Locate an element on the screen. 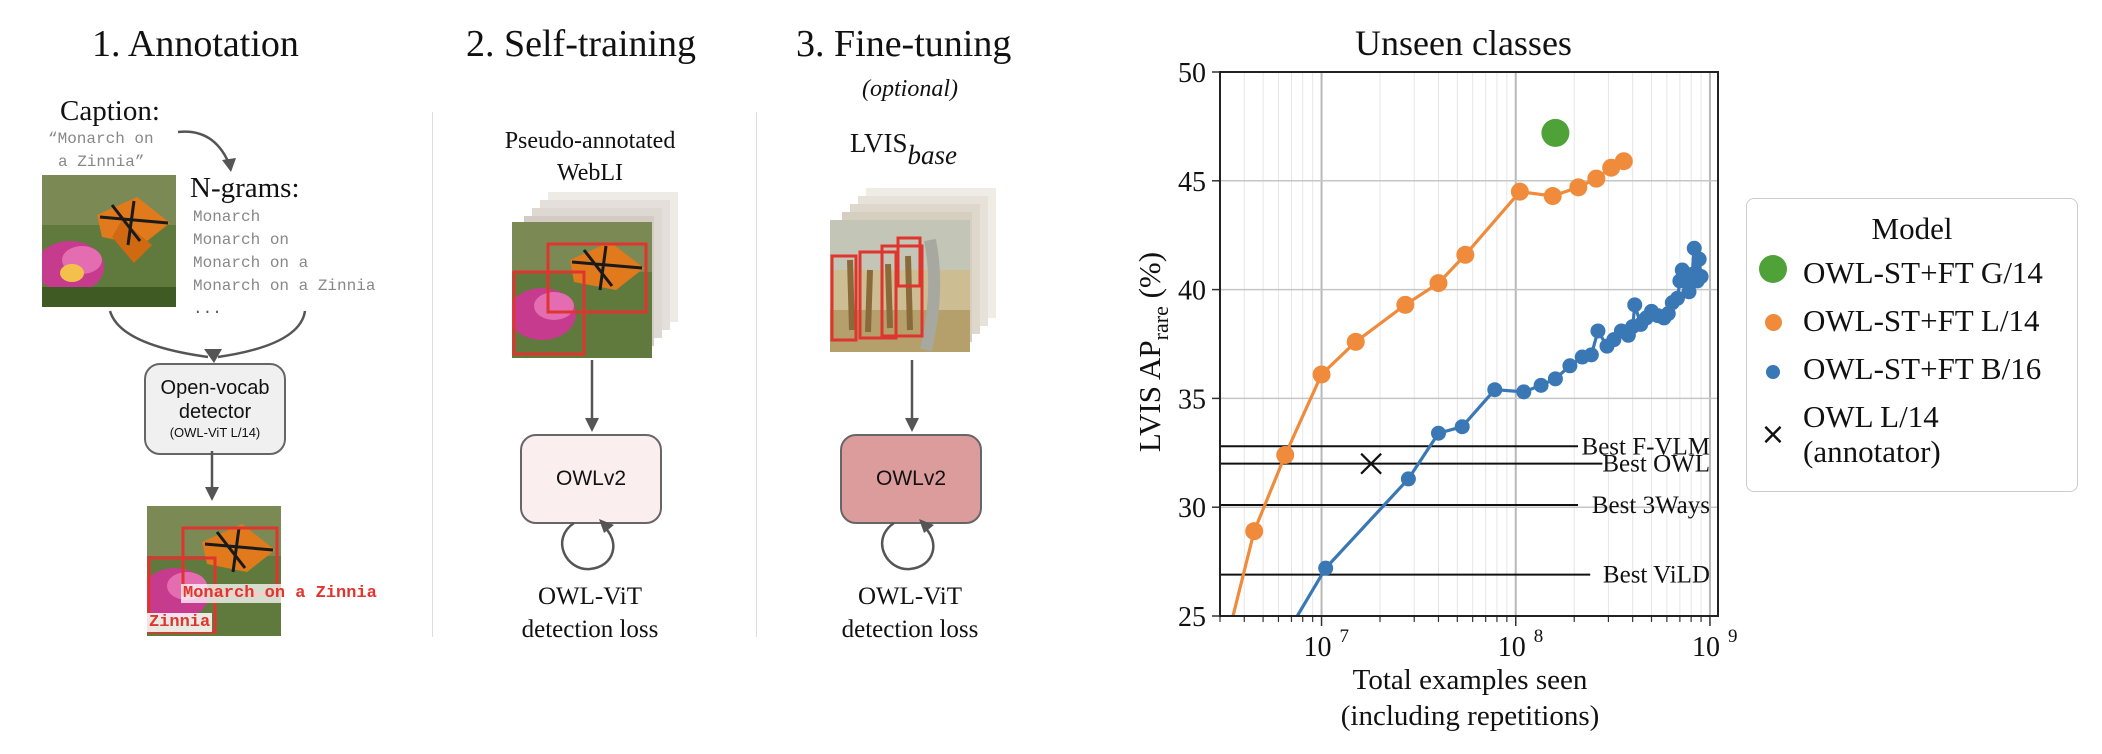 This screenshot has width=2102, height=754. legend-marker-orange-circle is located at coordinates (1773, 321).